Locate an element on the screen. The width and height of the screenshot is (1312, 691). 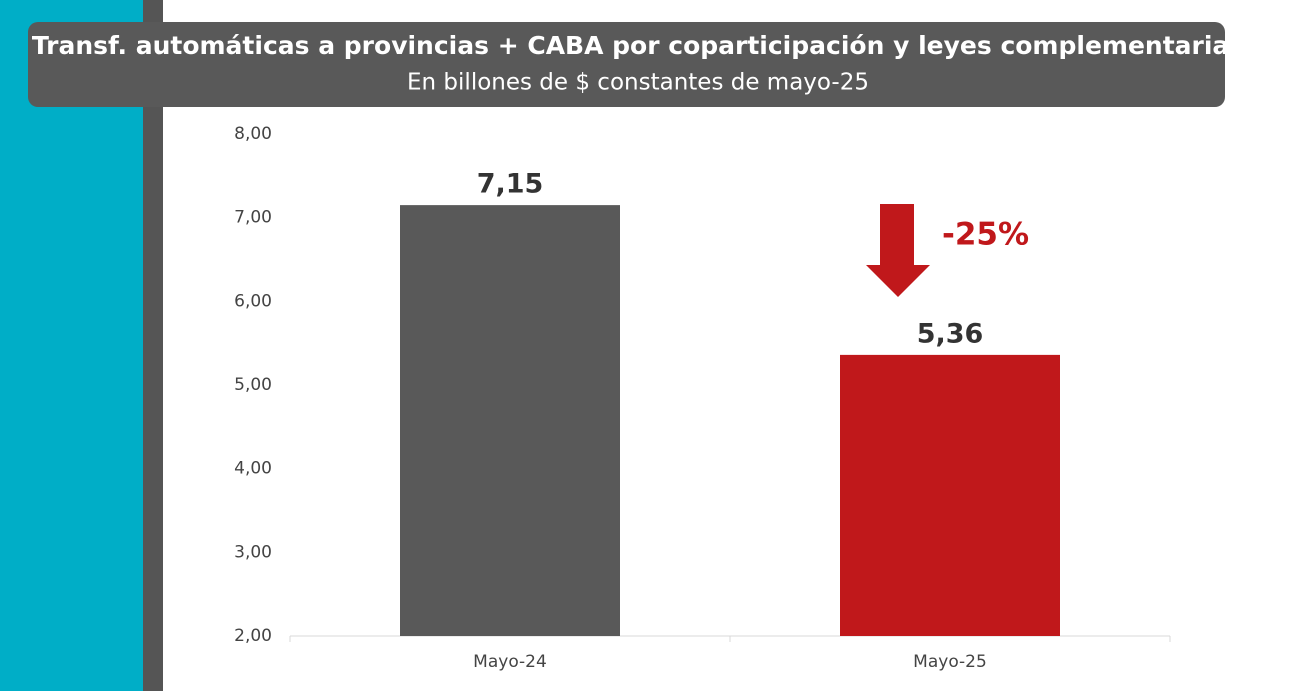
value-label: 7,15 is located at coordinates (510, 184).